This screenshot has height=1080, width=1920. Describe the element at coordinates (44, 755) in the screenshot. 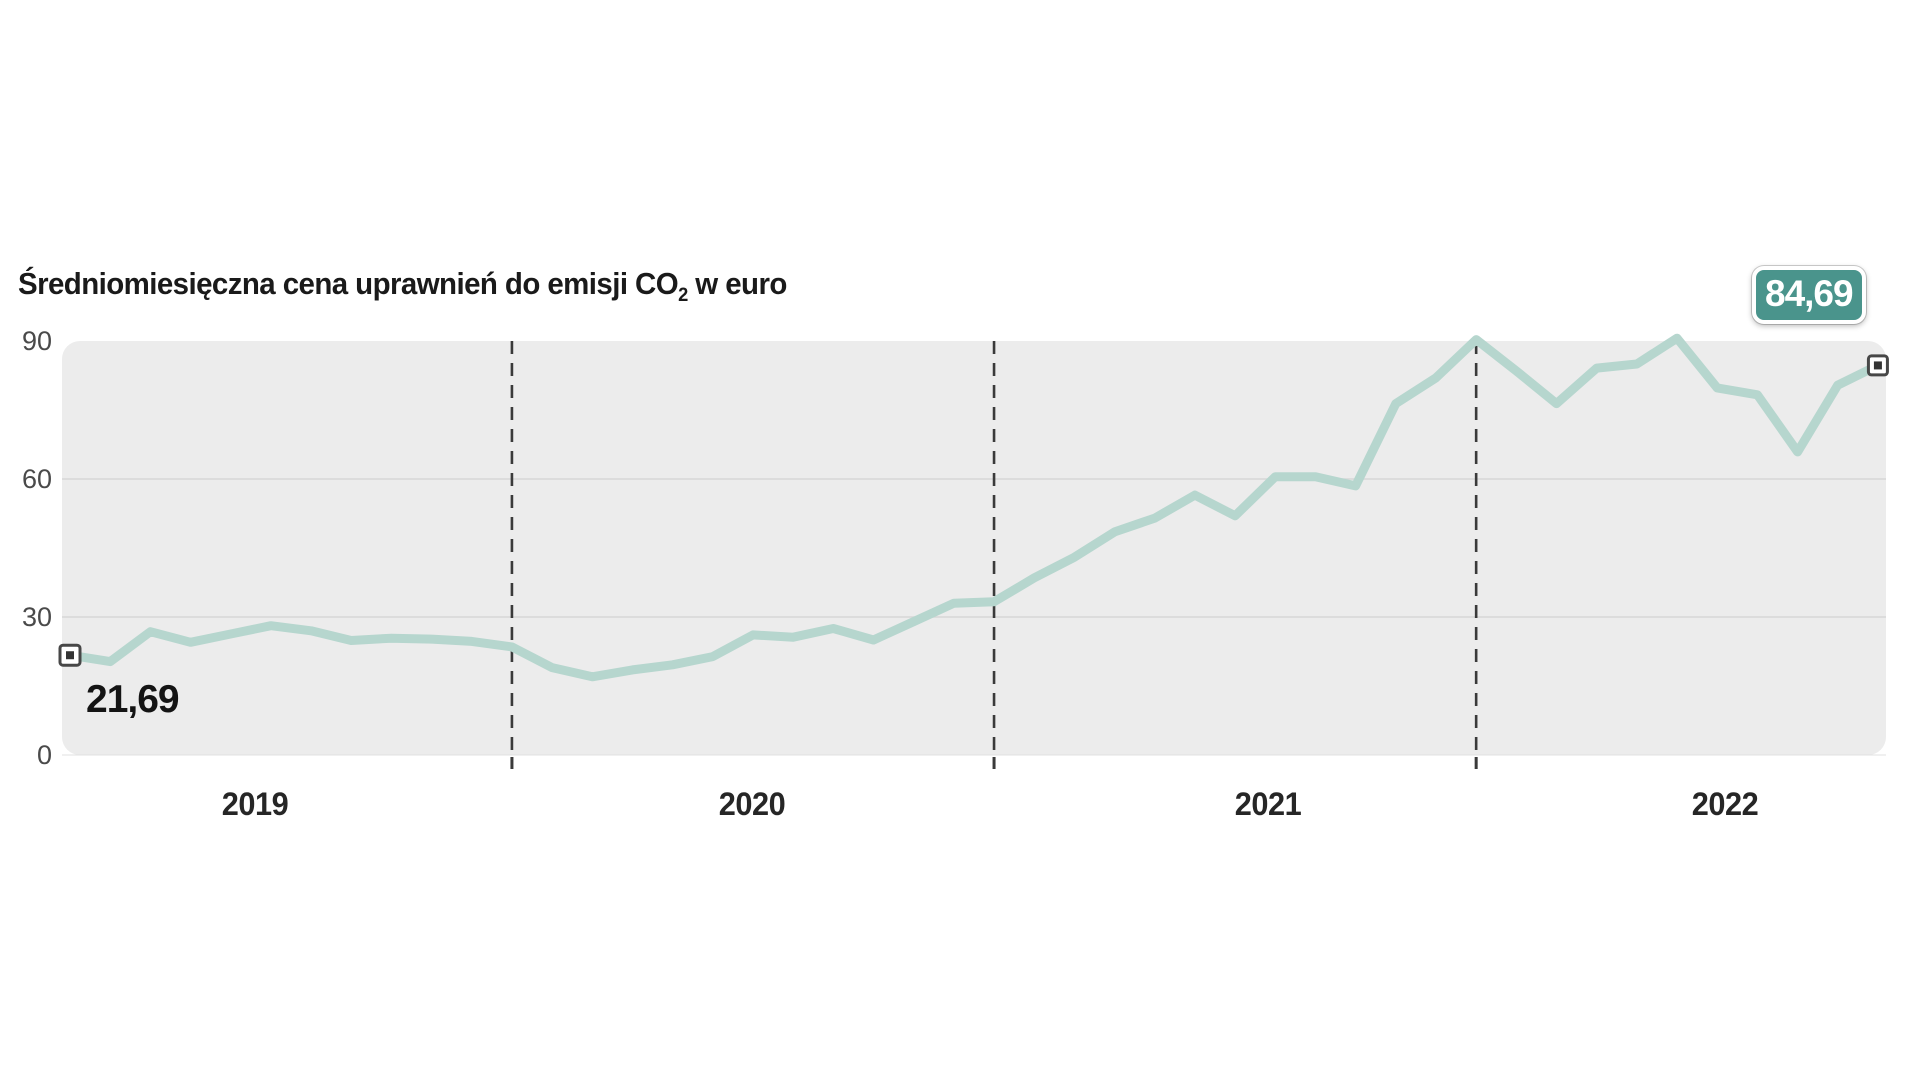

I see `y-tick-0: 0` at that location.